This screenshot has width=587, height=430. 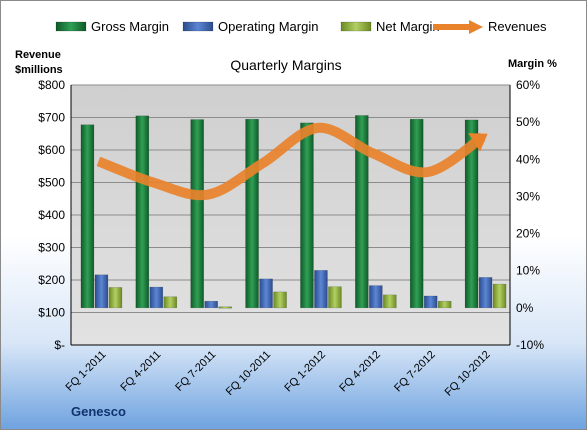 I want to click on legend-label: Net Margin, so click(x=408, y=26).